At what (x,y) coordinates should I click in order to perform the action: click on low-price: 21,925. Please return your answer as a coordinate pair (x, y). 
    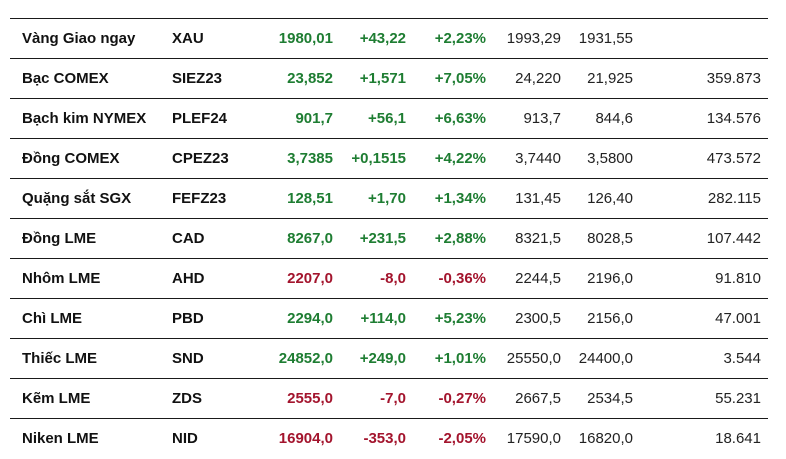
    Looking at the image, I should click on (610, 78).